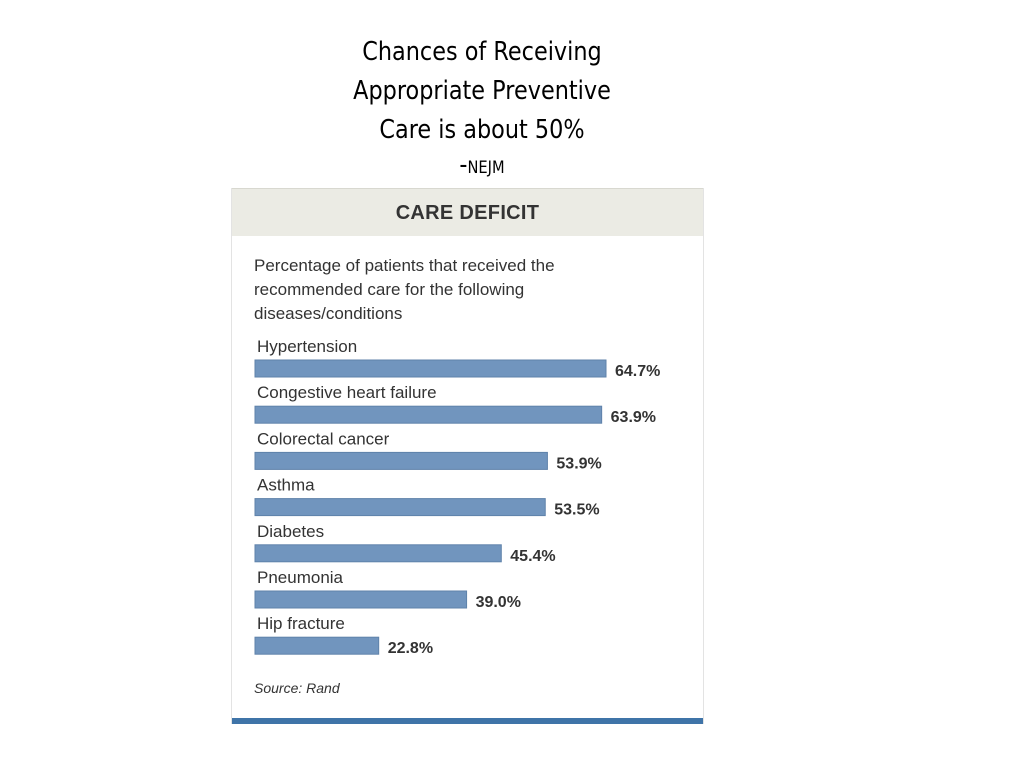 The image size is (1024, 768). What do you see at coordinates (286, 485) in the screenshot?
I see `category-label-asthma: Asthma` at bounding box center [286, 485].